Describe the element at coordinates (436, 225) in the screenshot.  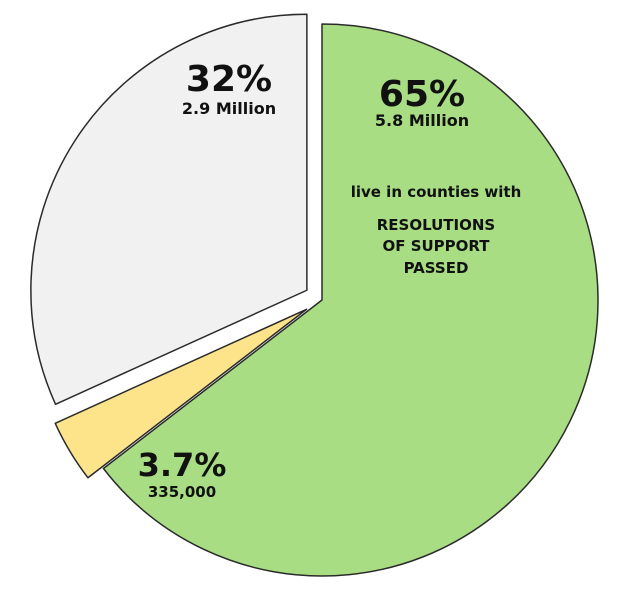
I see `annotation-line-2: RESOLUTIONS` at that location.